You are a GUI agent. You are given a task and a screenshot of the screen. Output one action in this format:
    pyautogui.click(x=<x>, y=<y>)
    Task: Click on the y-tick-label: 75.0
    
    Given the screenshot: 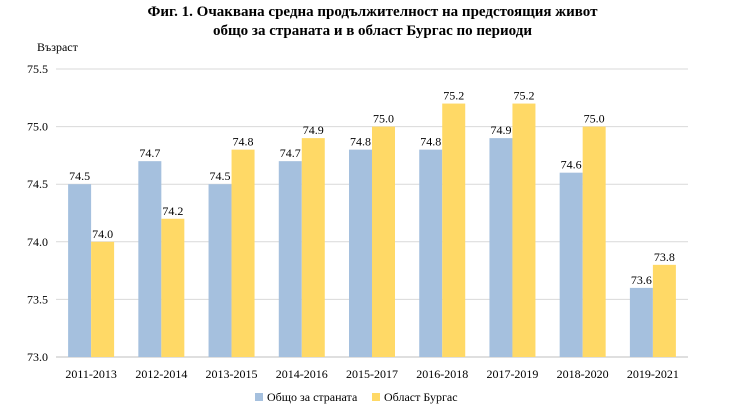 What is the action you would take?
    pyautogui.click(x=37, y=127)
    